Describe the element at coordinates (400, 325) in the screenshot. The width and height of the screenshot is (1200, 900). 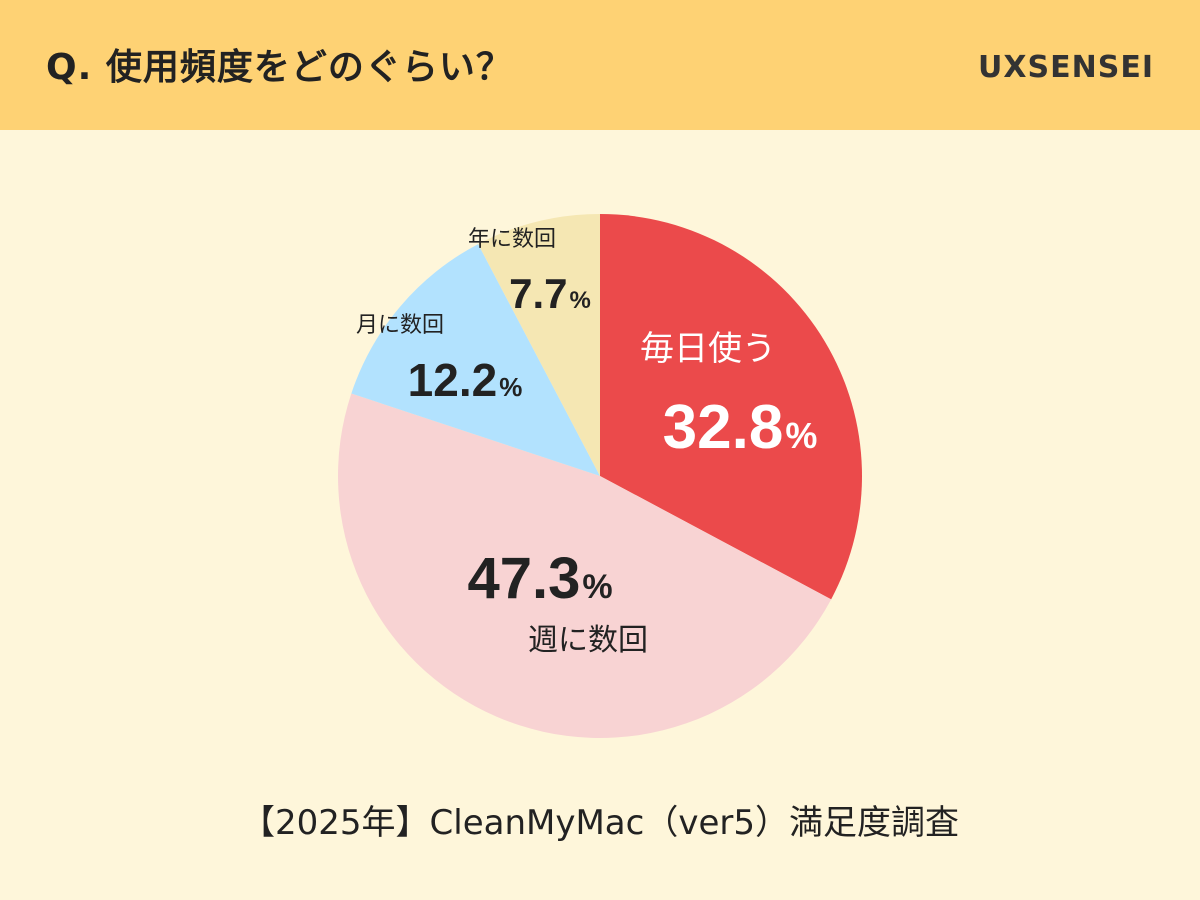
I see `slice-label-3: 月に数回` at that location.